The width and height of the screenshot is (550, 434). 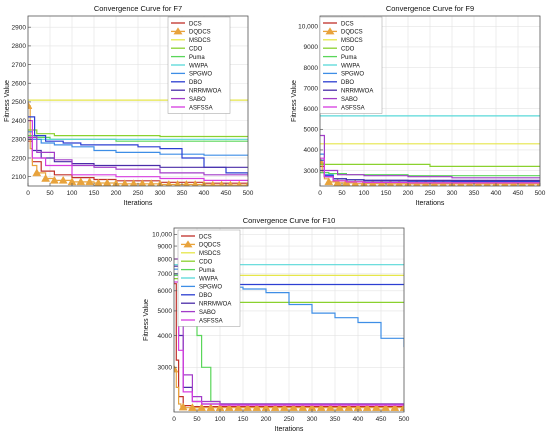 What do you see at coordinates (165, 311) in the screenshot?
I see `y-tick-label: 5000` at bounding box center [165, 311].